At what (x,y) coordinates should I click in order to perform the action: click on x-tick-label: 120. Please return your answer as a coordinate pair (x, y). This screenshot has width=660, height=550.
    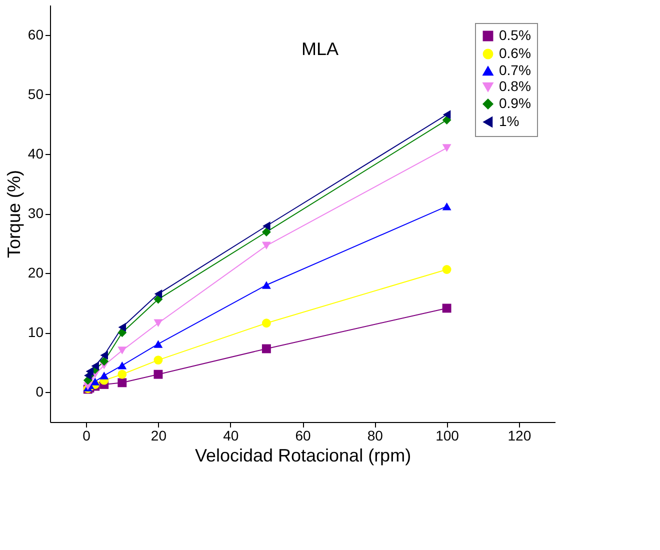
    Looking at the image, I should click on (520, 436).